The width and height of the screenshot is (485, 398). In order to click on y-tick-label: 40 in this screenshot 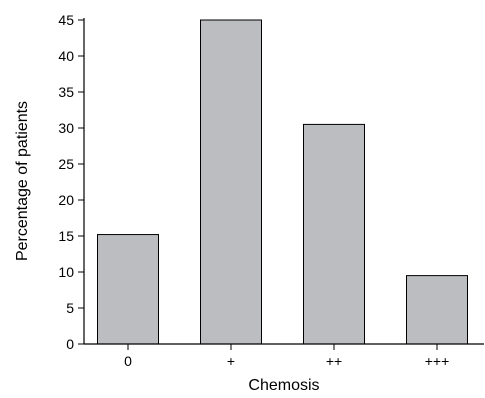, I will do `click(66, 56)`.